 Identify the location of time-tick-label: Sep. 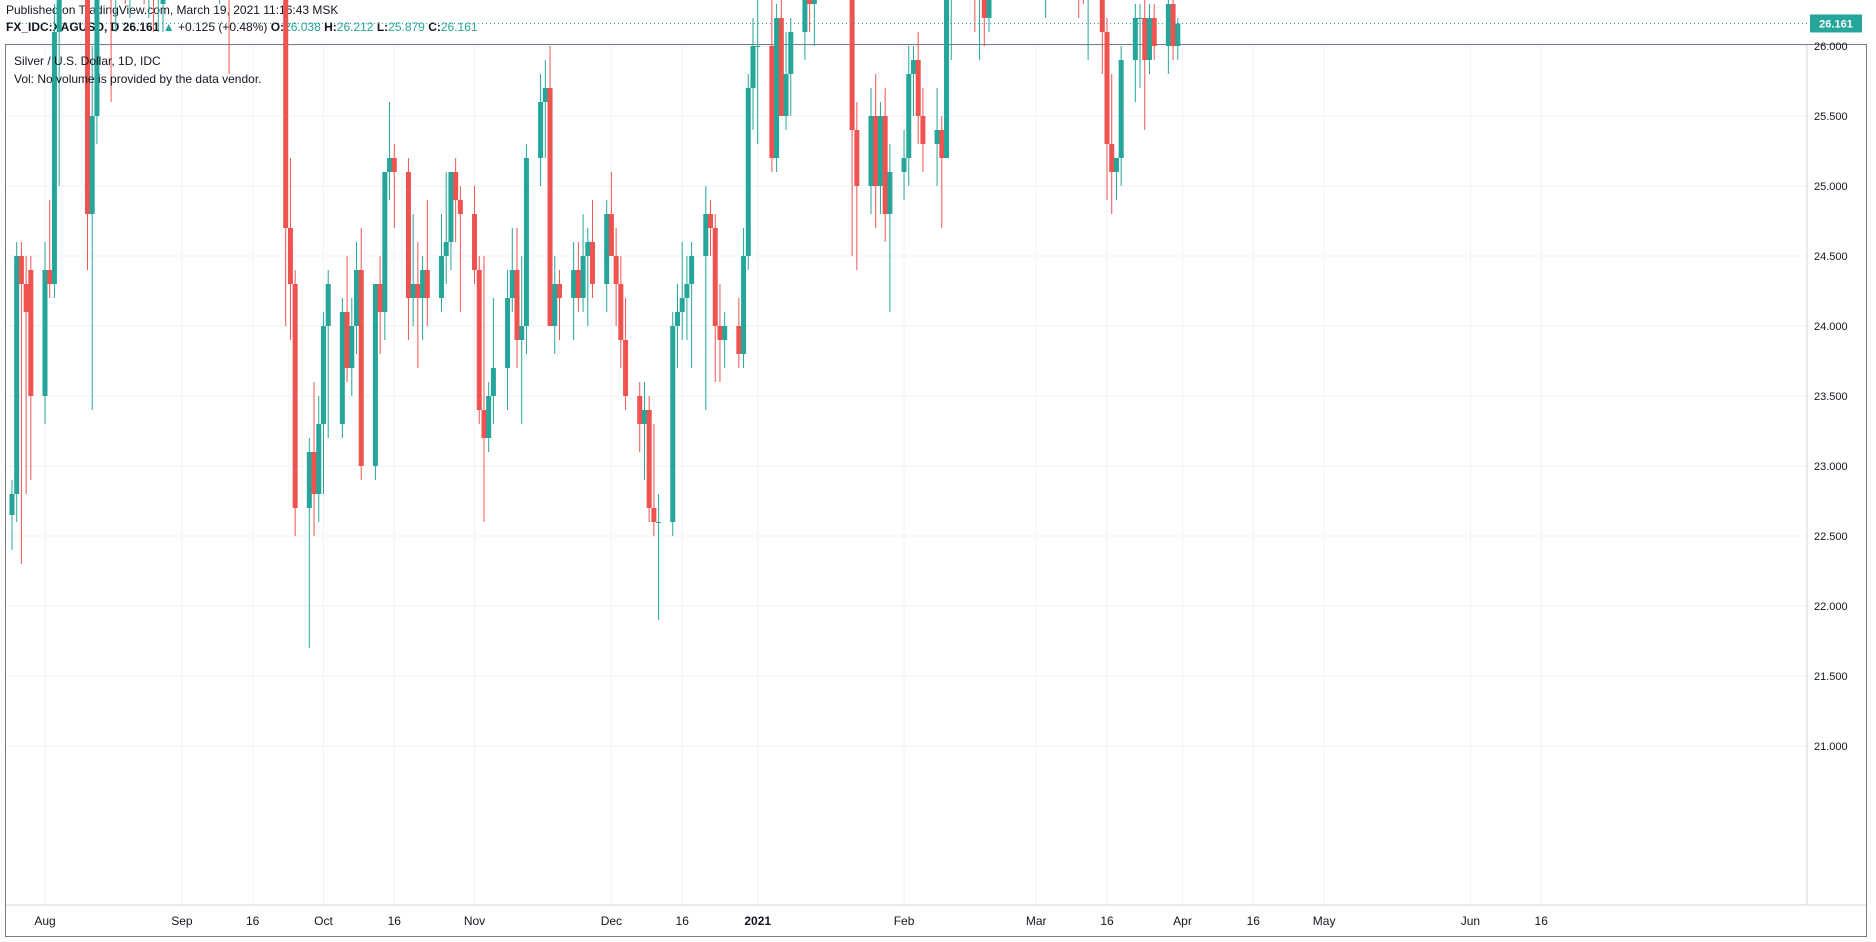
(182, 921).